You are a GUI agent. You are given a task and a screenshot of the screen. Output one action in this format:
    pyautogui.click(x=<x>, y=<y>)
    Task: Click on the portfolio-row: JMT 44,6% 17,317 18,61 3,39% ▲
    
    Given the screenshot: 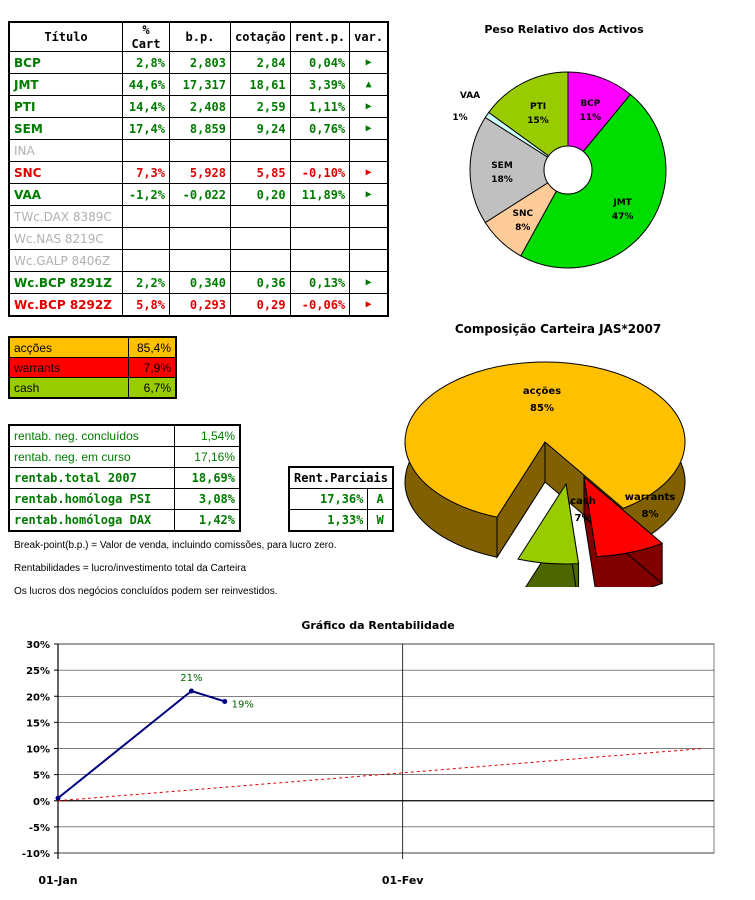 What is the action you would take?
    pyautogui.click(x=198, y=84)
    